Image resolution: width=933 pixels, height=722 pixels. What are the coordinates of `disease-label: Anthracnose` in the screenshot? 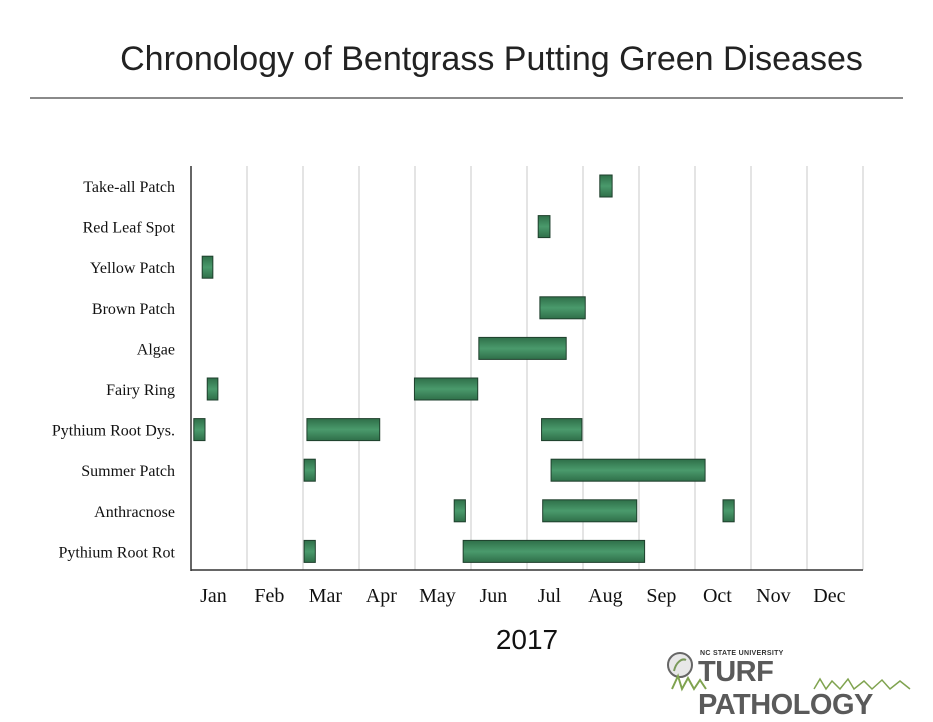 It's located at (134, 512).